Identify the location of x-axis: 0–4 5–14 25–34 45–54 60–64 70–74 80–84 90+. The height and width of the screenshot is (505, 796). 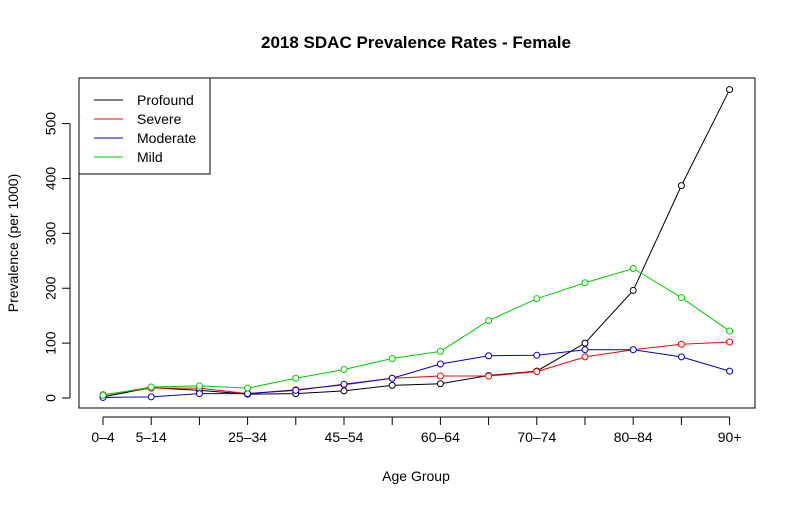
(416, 430).